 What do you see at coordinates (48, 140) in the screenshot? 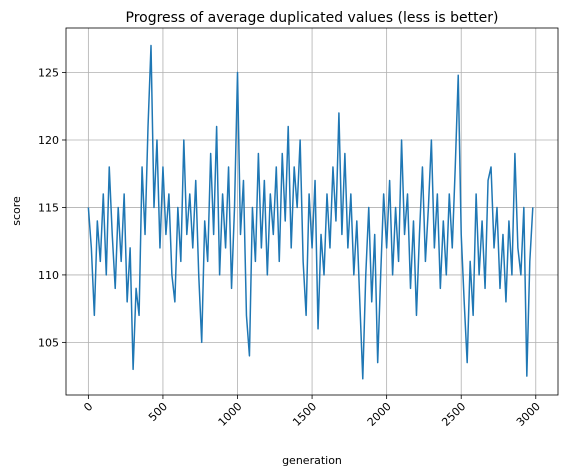
I see `y-tick-label: 120` at bounding box center [48, 140].